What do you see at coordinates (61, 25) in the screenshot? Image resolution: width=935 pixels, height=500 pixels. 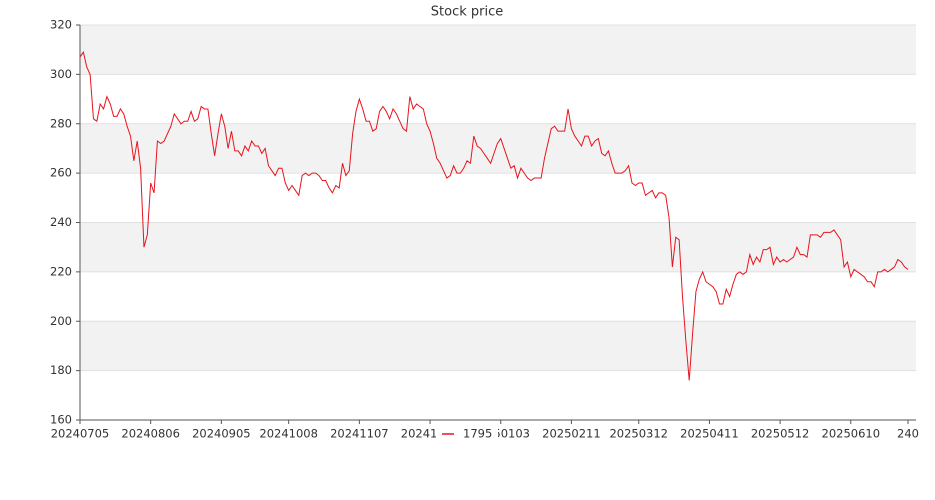 I see `y-tick-label: 320` at bounding box center [61, 25].